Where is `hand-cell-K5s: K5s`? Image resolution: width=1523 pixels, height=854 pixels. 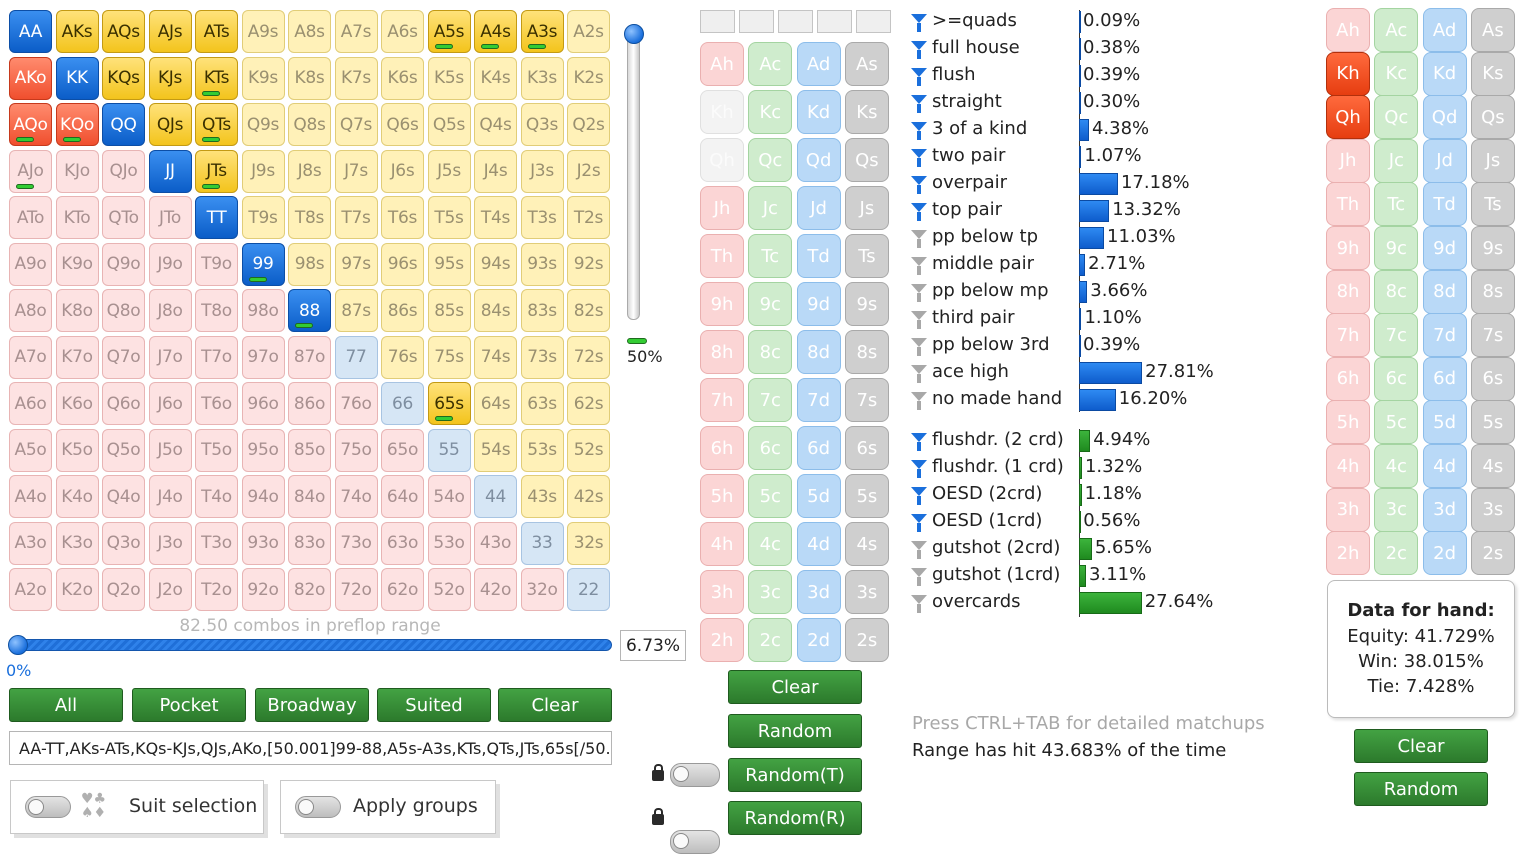
hand-cell-K5s: K5s is located at coordinates (449, 78).